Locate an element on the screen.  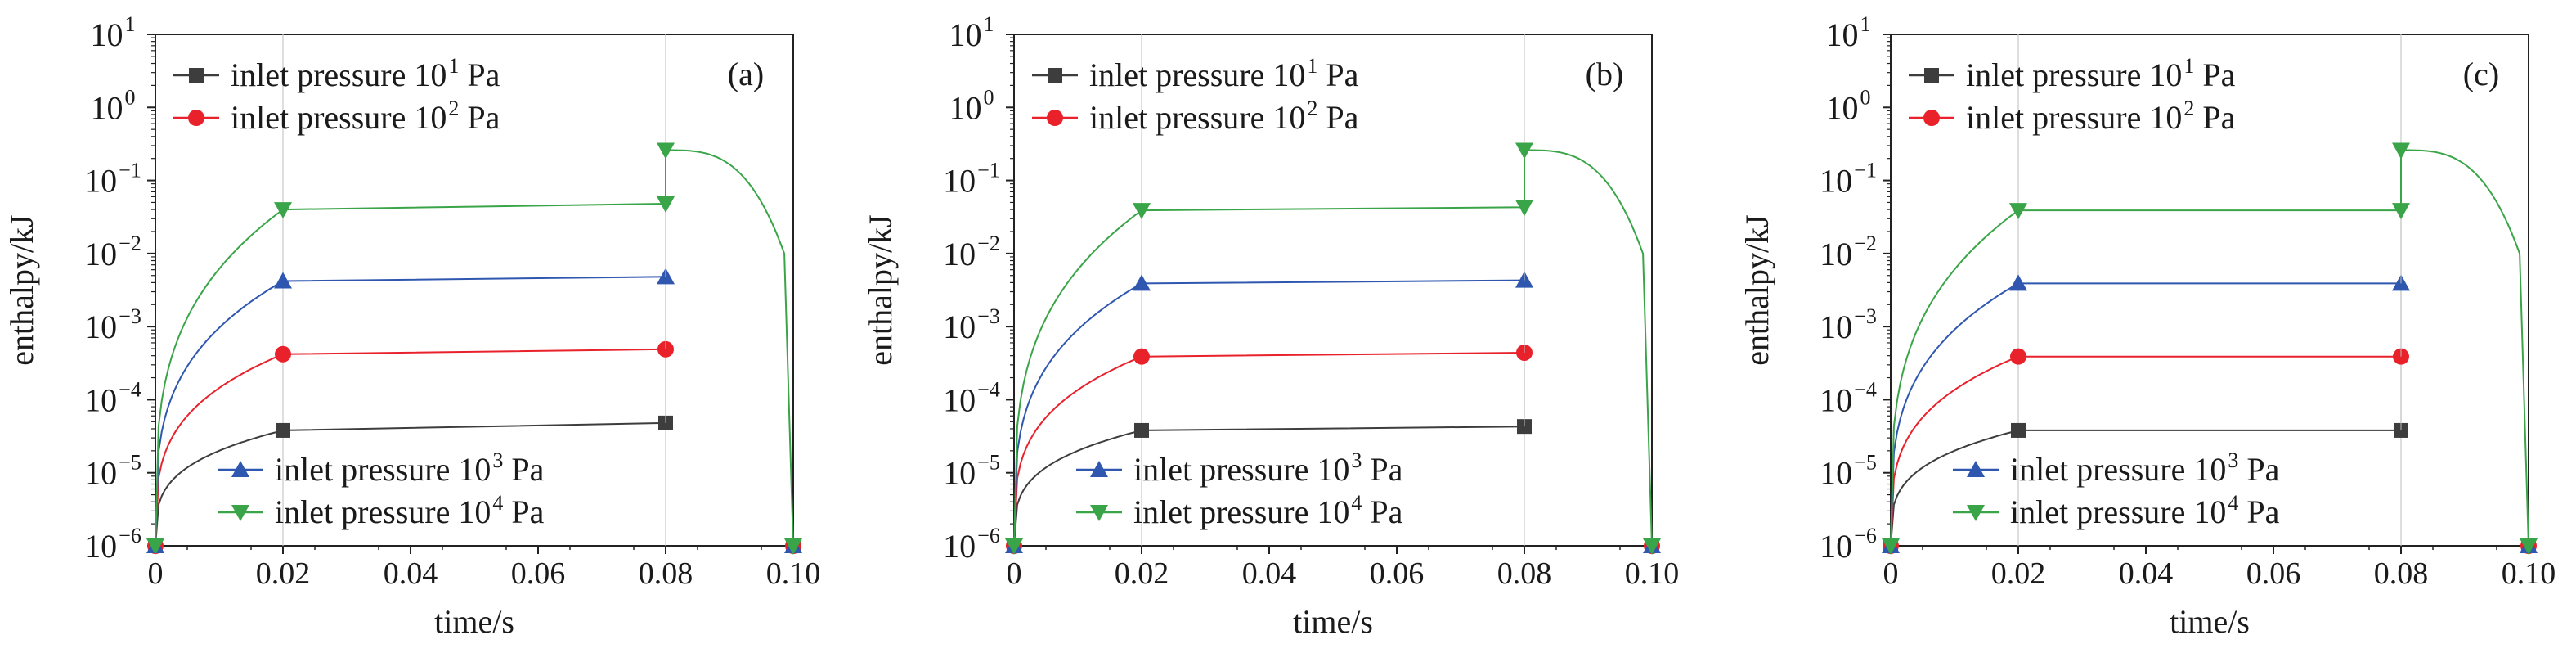
x-tick-label: 0.04 is located at coordinates (1269, 573).